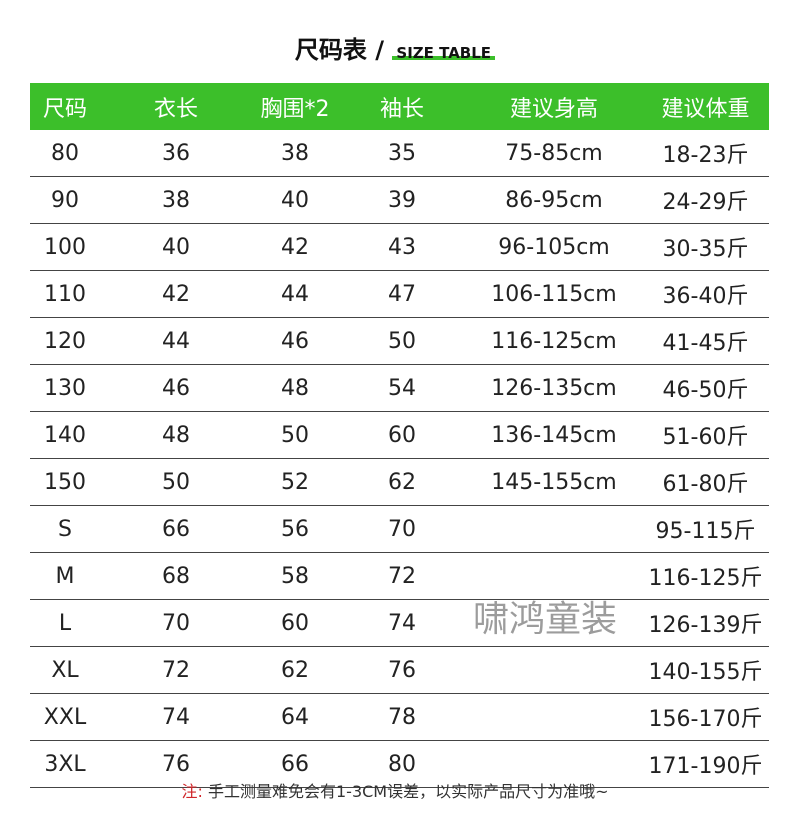  What do you see at coordinates (65, 576) in the screenshot?
I see `table-cell: M` at bounding box center [65, 576].